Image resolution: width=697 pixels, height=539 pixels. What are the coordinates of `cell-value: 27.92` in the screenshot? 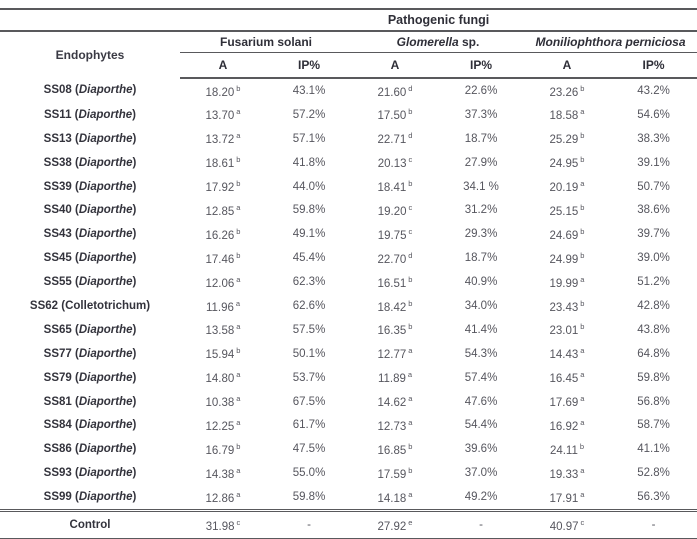 It's located at (392, 526).